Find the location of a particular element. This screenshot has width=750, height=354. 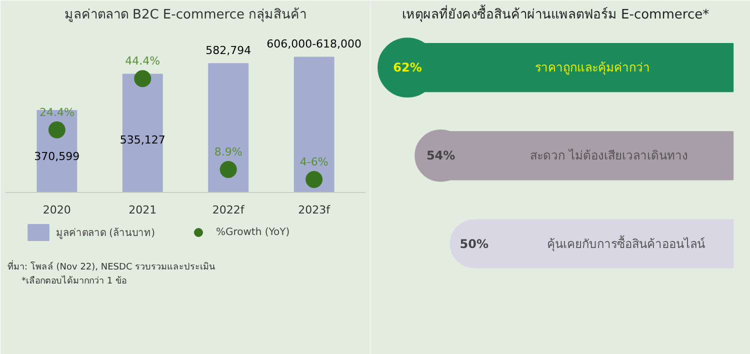

legend-label: %Growth (YoY) is located at coordinates (253, 232).